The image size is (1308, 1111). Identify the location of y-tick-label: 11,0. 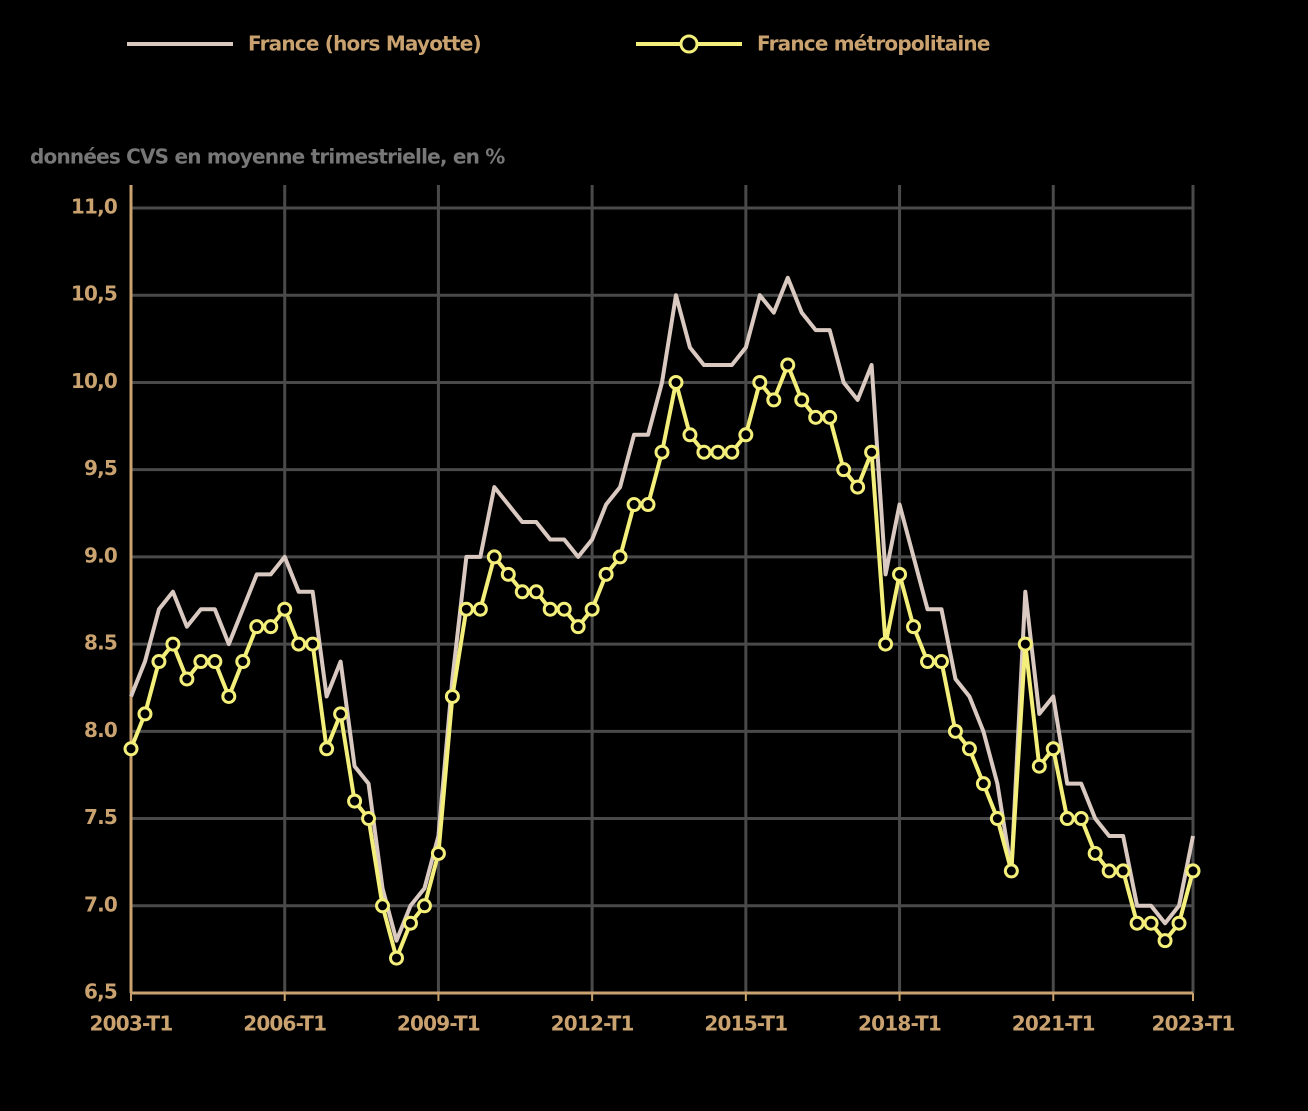
(94, 207).